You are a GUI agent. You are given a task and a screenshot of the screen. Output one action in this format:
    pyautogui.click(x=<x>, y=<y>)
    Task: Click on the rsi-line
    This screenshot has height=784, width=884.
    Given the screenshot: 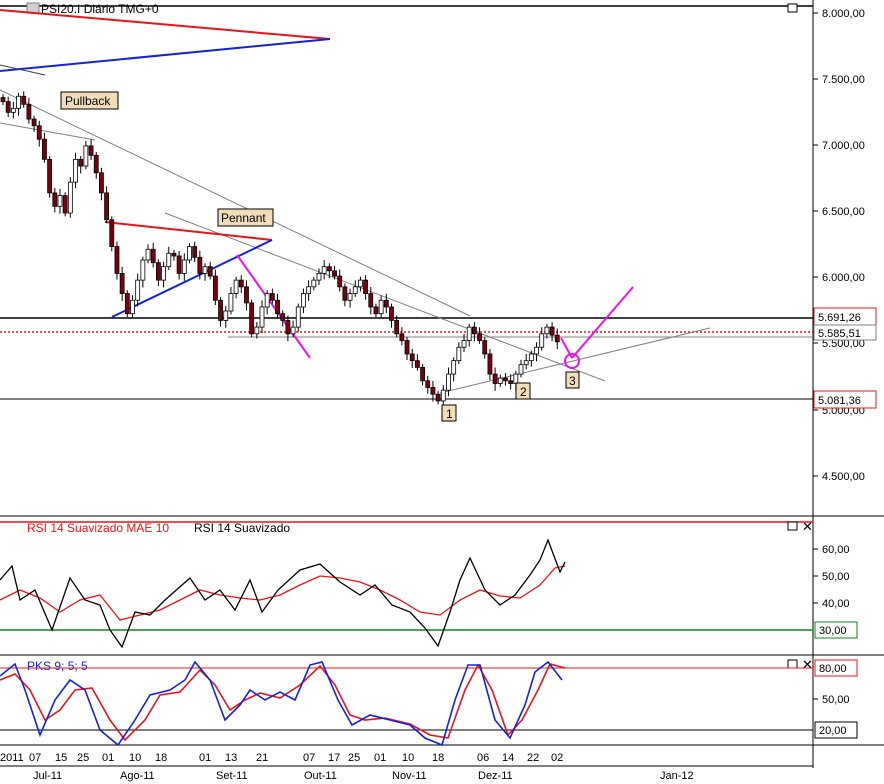 What is the action you would take?
    pyautogui.click(x=283, y=593)
    